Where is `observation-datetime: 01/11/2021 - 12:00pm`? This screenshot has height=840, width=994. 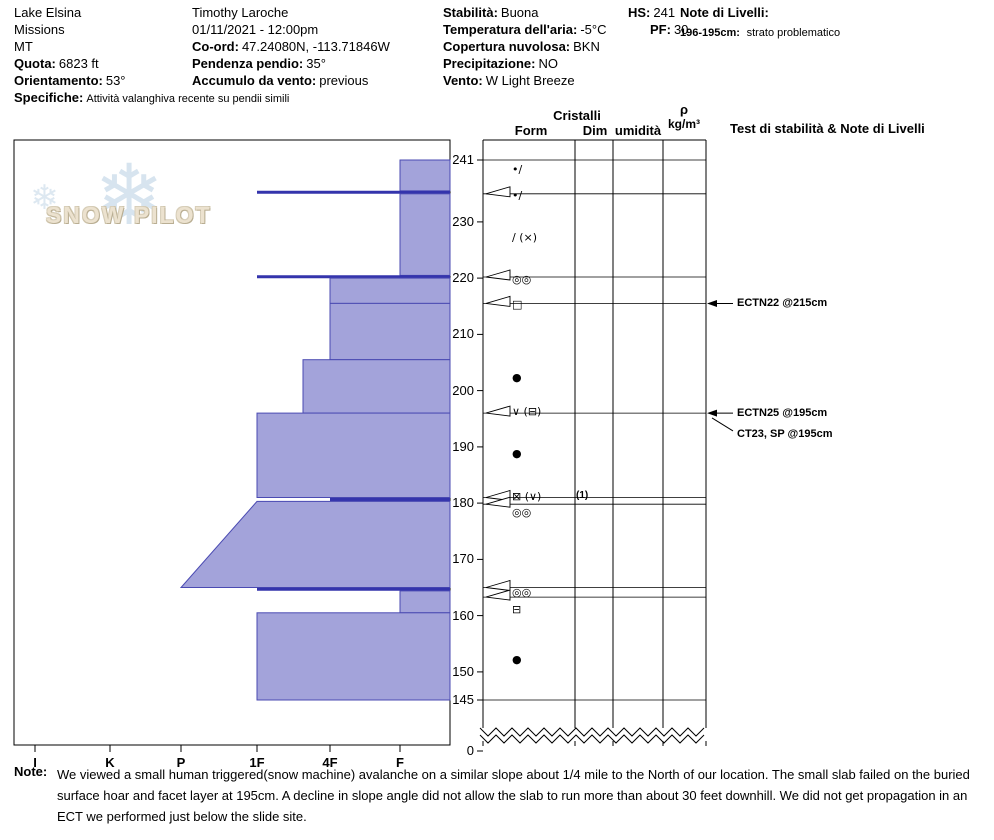 observation-datetime: 01/11/2021 - 12:00pm is located at coordinates (255, 29).